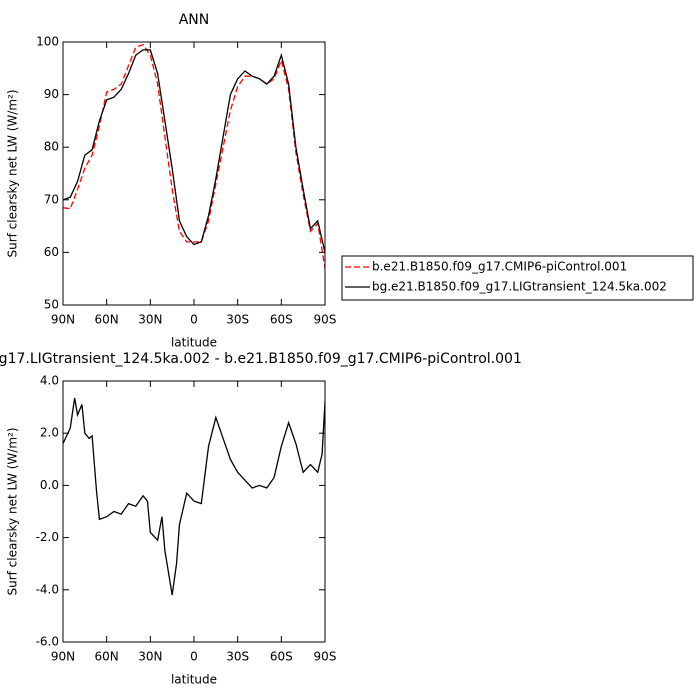 The height and width of the screenshot is (700, 700). I want to click on y-tick-label: 4.0, so click(49, 381).